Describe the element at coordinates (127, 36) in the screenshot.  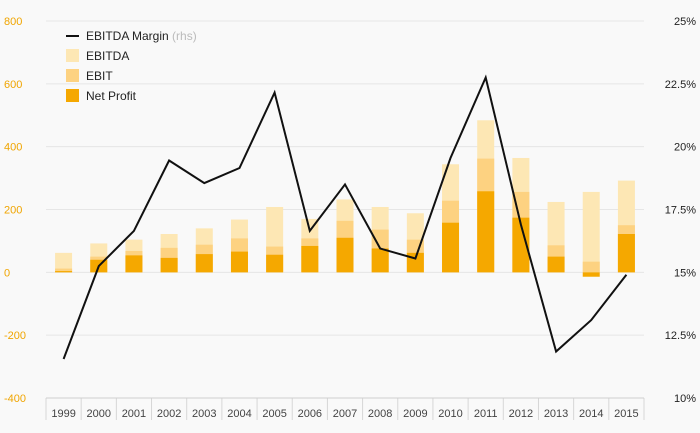
I see `legend-label-text: EBITDA Margin` at that location.